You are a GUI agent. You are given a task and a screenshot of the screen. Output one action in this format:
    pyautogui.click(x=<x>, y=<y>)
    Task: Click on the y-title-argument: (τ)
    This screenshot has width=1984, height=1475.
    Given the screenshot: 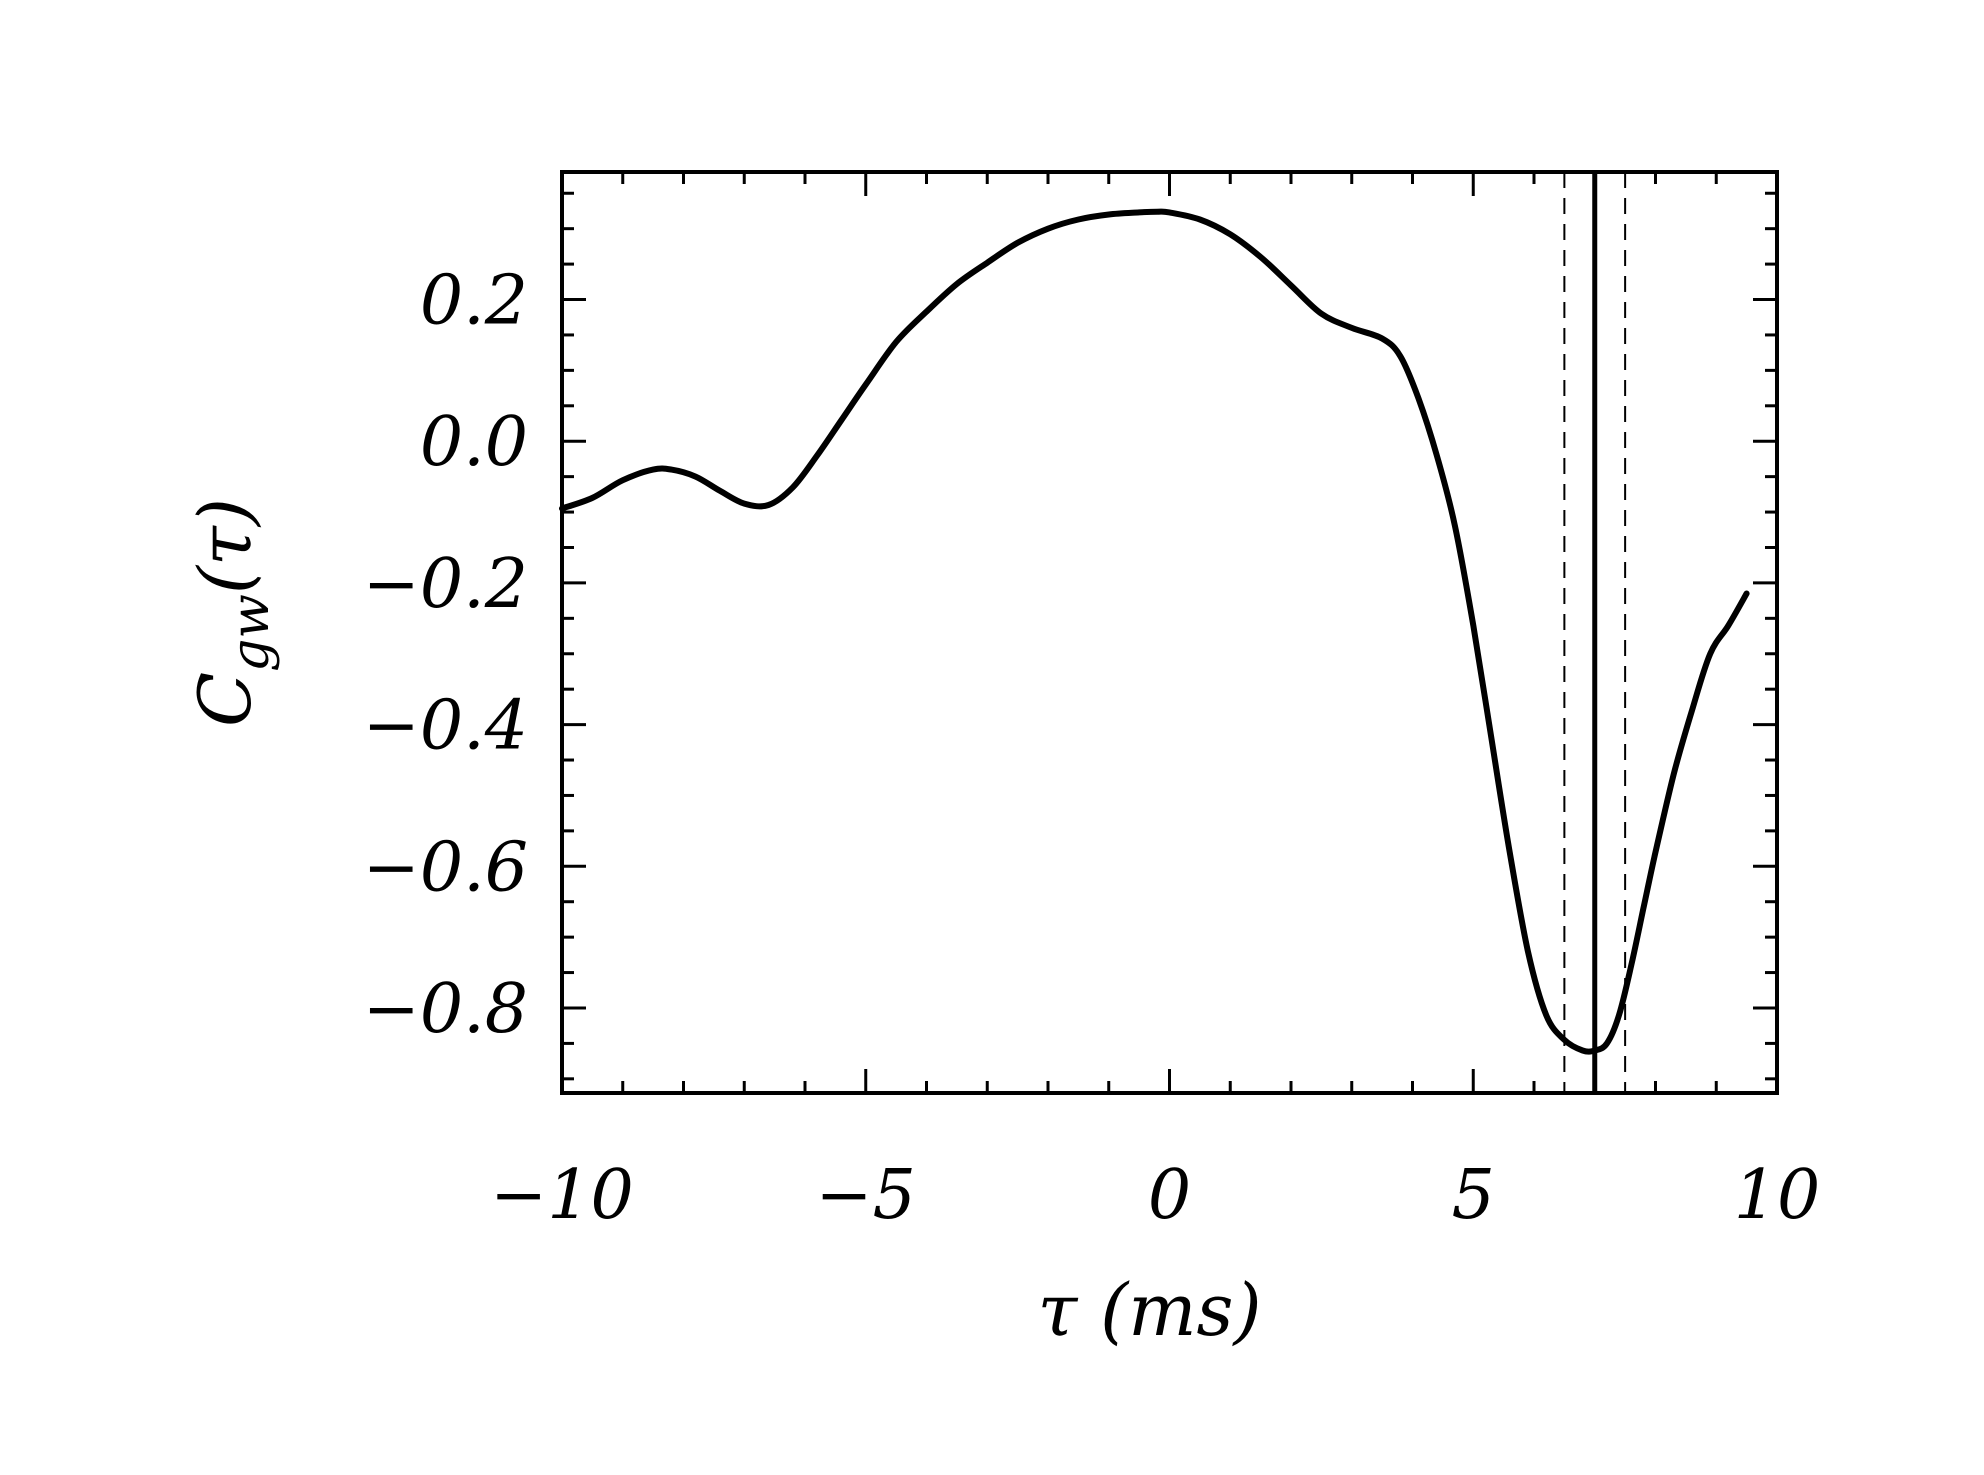 What is the action you would take?
    pyautogui.click(x=225, y=546)
    